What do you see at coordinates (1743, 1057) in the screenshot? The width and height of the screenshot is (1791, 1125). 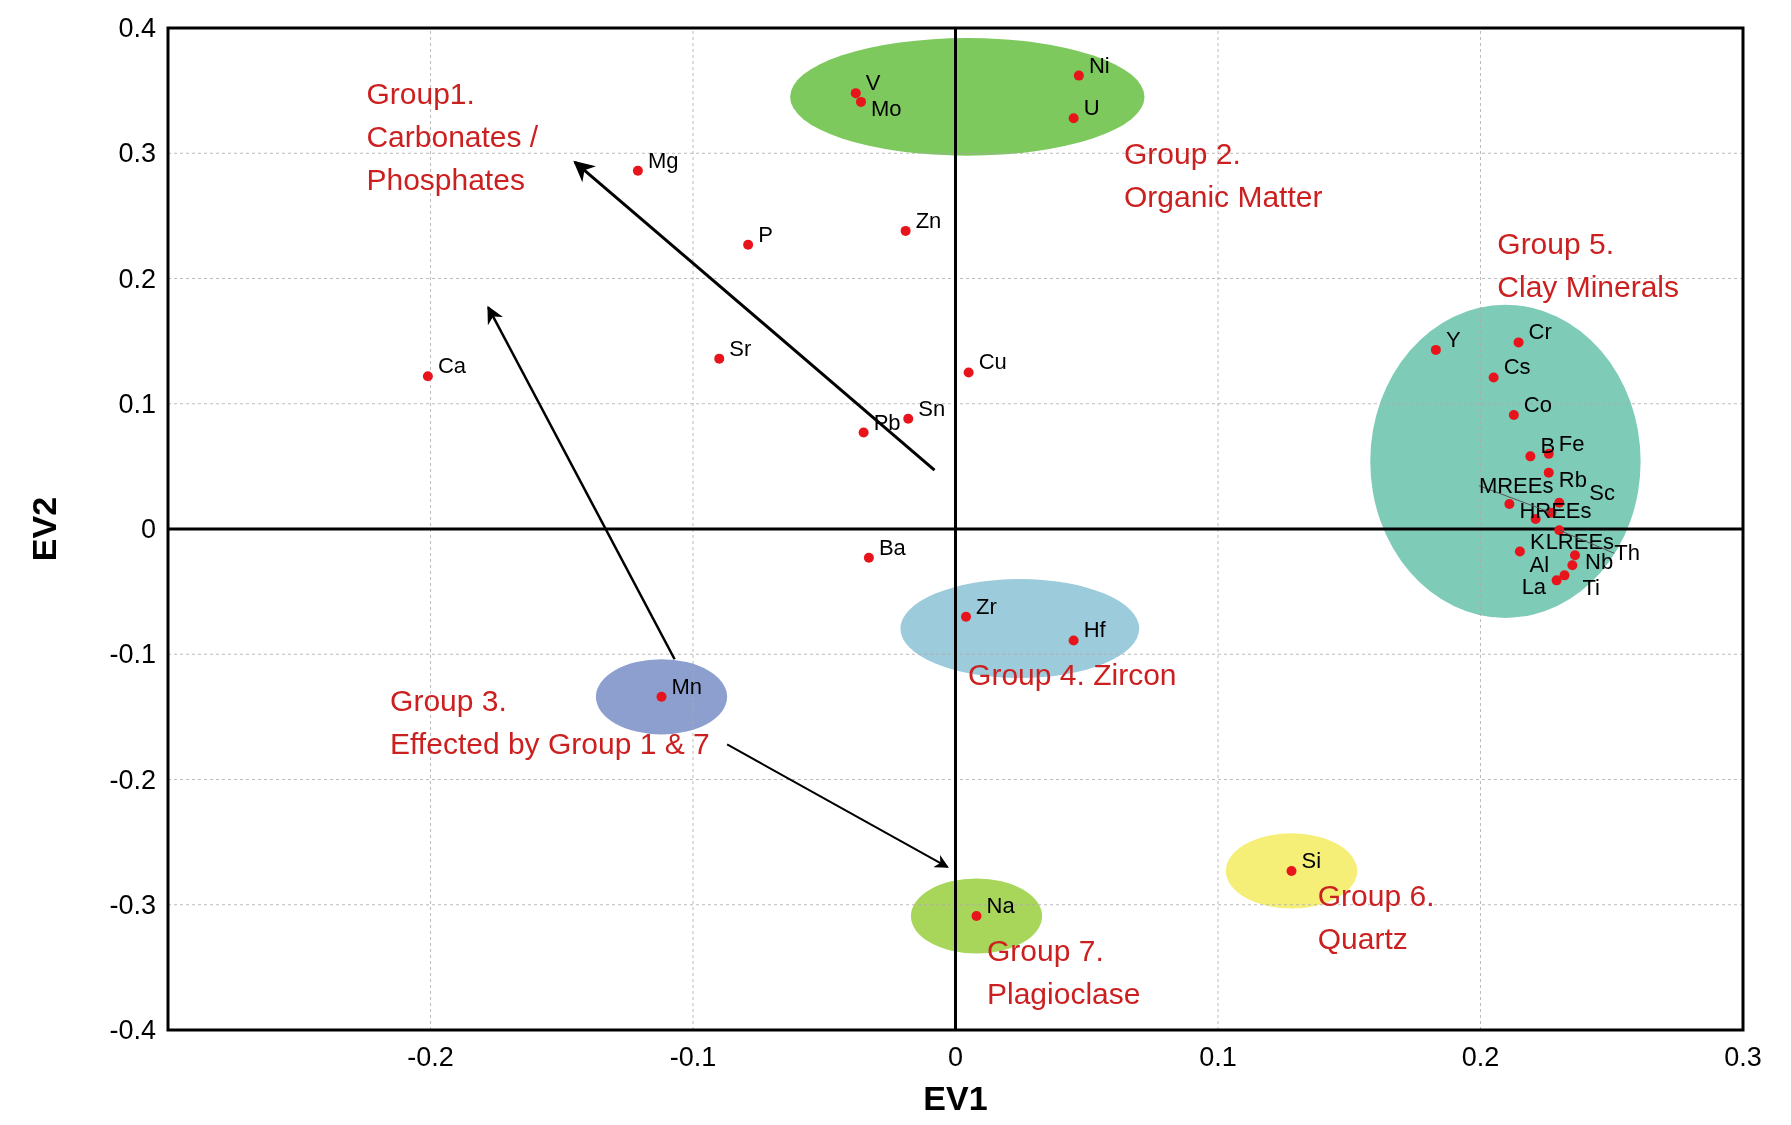 I see `x-tick-label: 0.3` at bounding box center [1743, 1057].